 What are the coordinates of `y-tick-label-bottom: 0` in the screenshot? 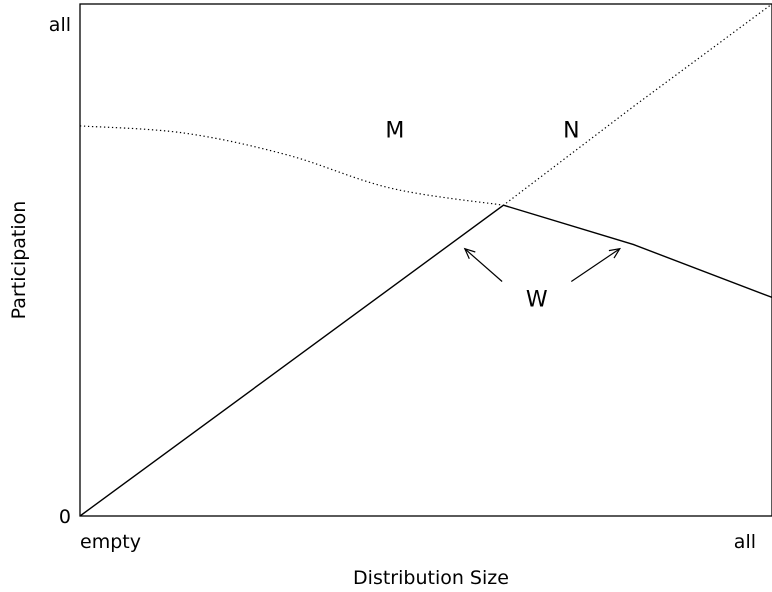 It's located at (65, 517).